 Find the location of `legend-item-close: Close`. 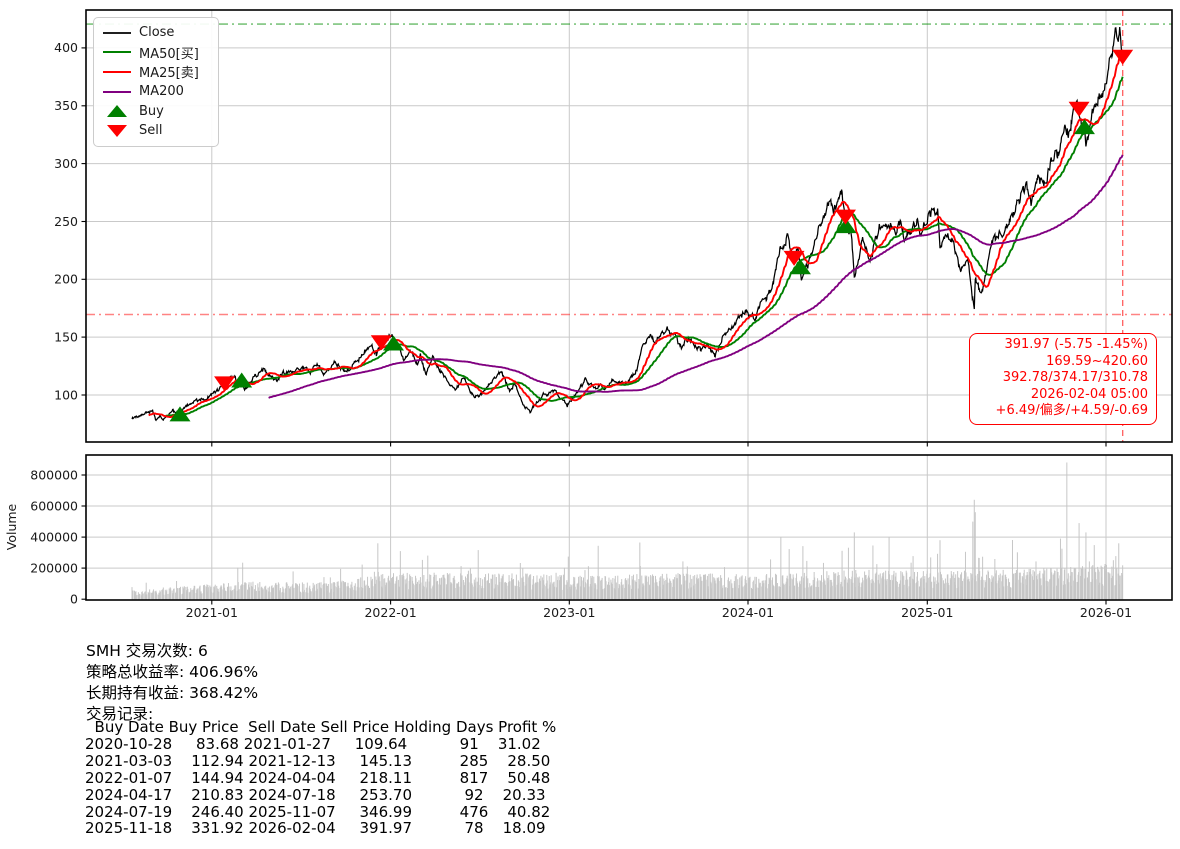

legend-item-close: Close is located at coordinates (156, 33).